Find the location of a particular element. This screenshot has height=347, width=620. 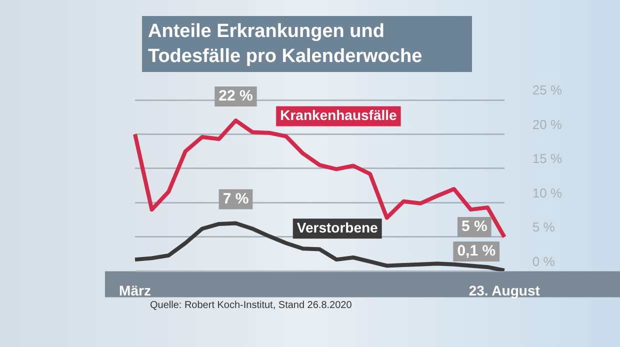

data-label: 22 % is located at coordinates (235, 96).